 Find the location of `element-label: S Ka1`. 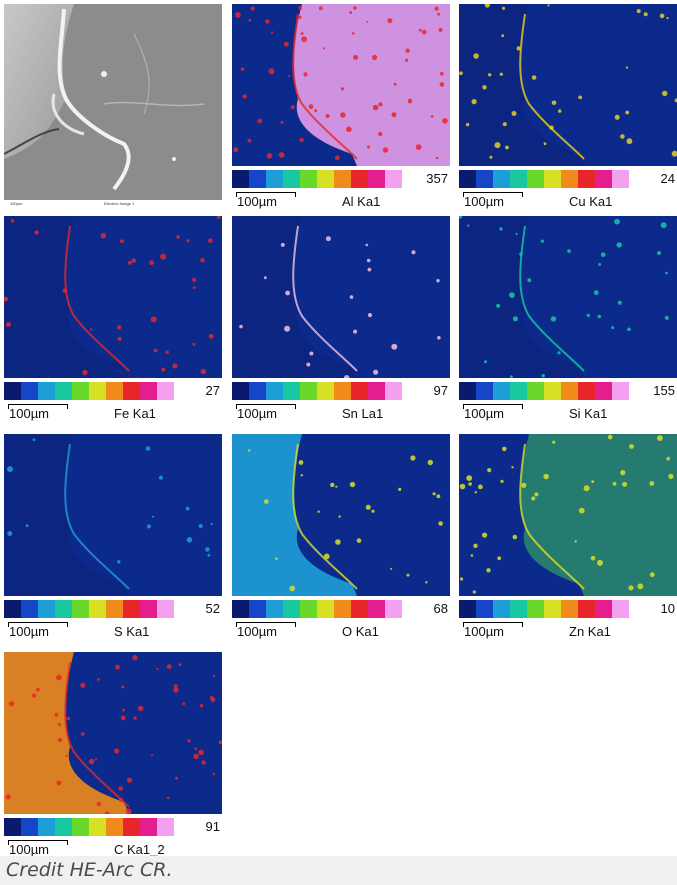

element-label: S Ka1 is located at coordinates (132, 631).